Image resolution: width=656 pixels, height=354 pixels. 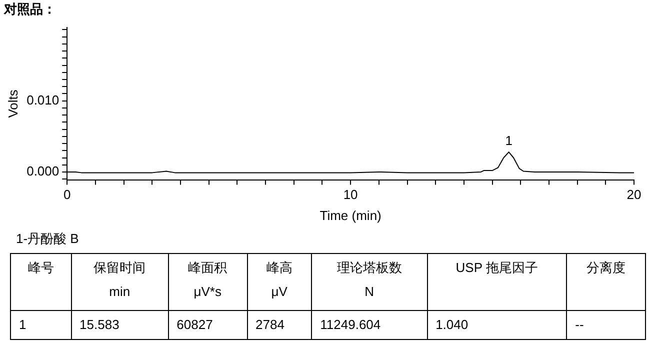 What do you see at coordinates (67, 194) in the screenshot?
I see `x-tick-label: 0` at bounding box center [67, 194].